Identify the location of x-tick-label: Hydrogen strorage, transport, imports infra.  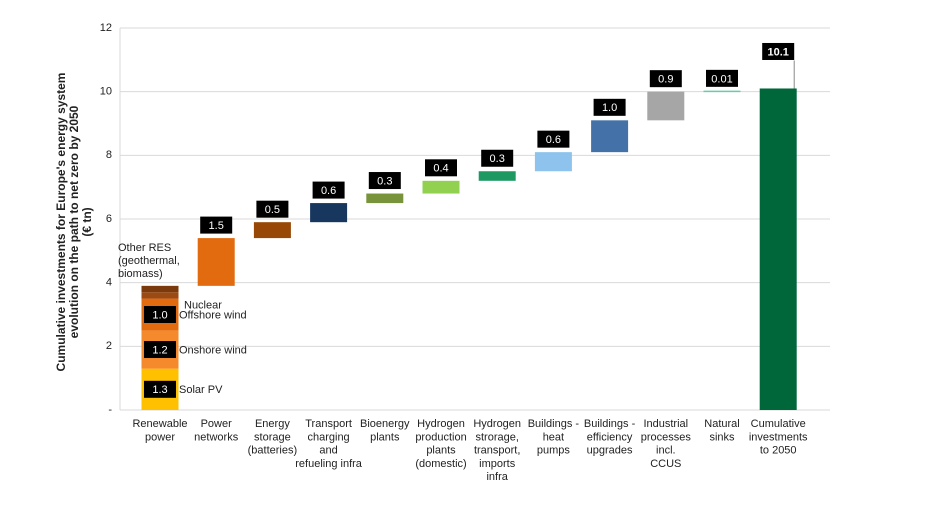
(497, 450).